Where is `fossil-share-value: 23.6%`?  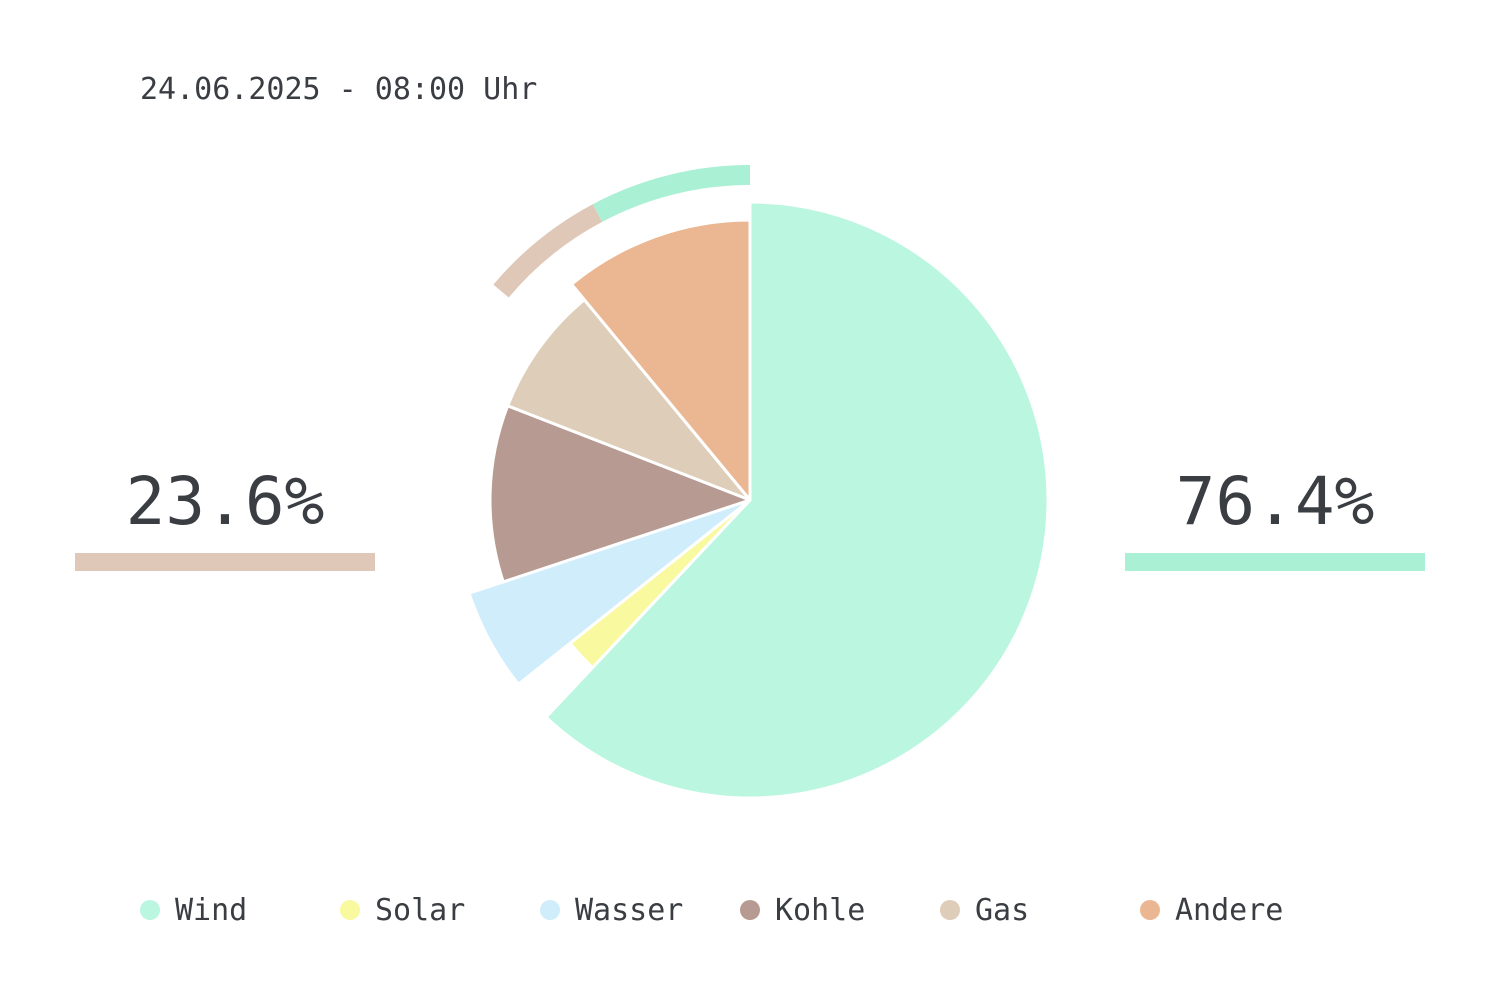
fossil-share-value: 23.6% is located at coordinates (225, 501).